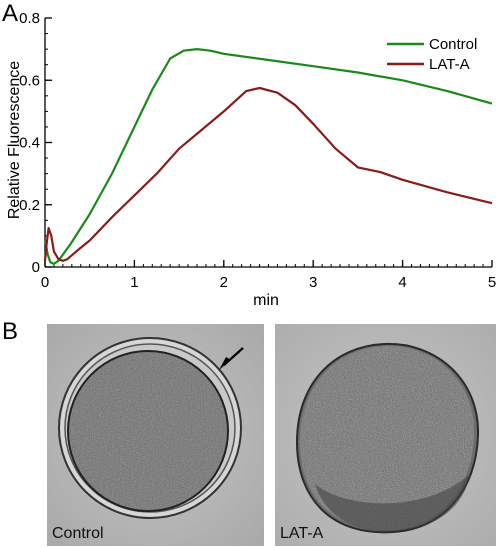  What do you see at coordinates (453, 44) in the screenshot?
I see `legend-label: Control` at bounding box center [453, 44].